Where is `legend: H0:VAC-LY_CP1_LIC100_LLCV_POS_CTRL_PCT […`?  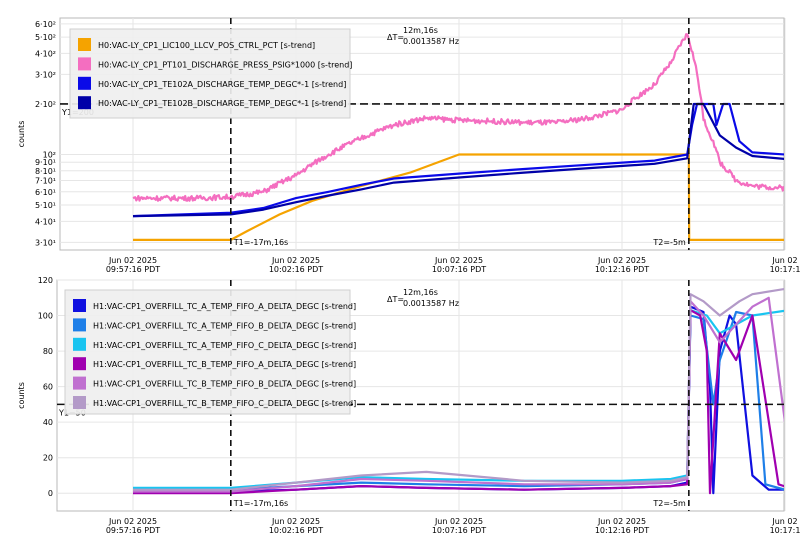 legend: H0:VAC-LY_CP1_LIC100_LLCV_POS_CTRL_PCT [… is located at coordinates (210, 73).